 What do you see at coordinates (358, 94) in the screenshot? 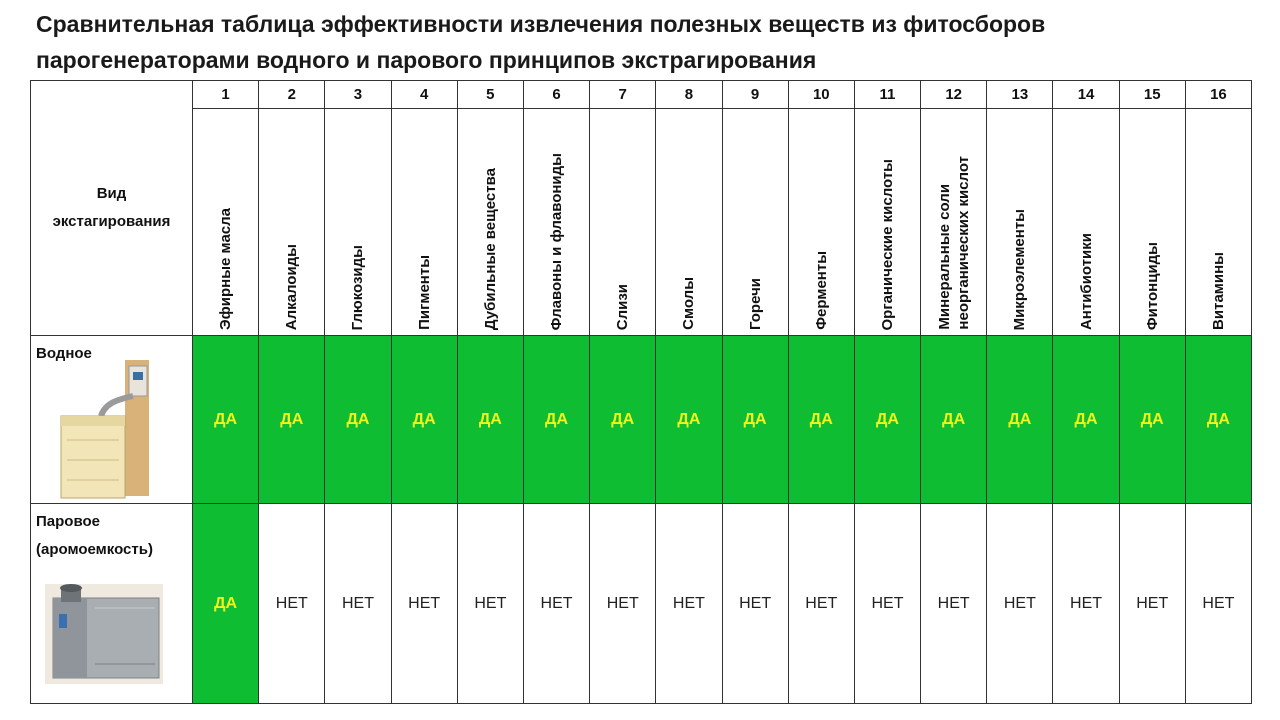
I see `column-number: 3` at bounding box center [358, 94].